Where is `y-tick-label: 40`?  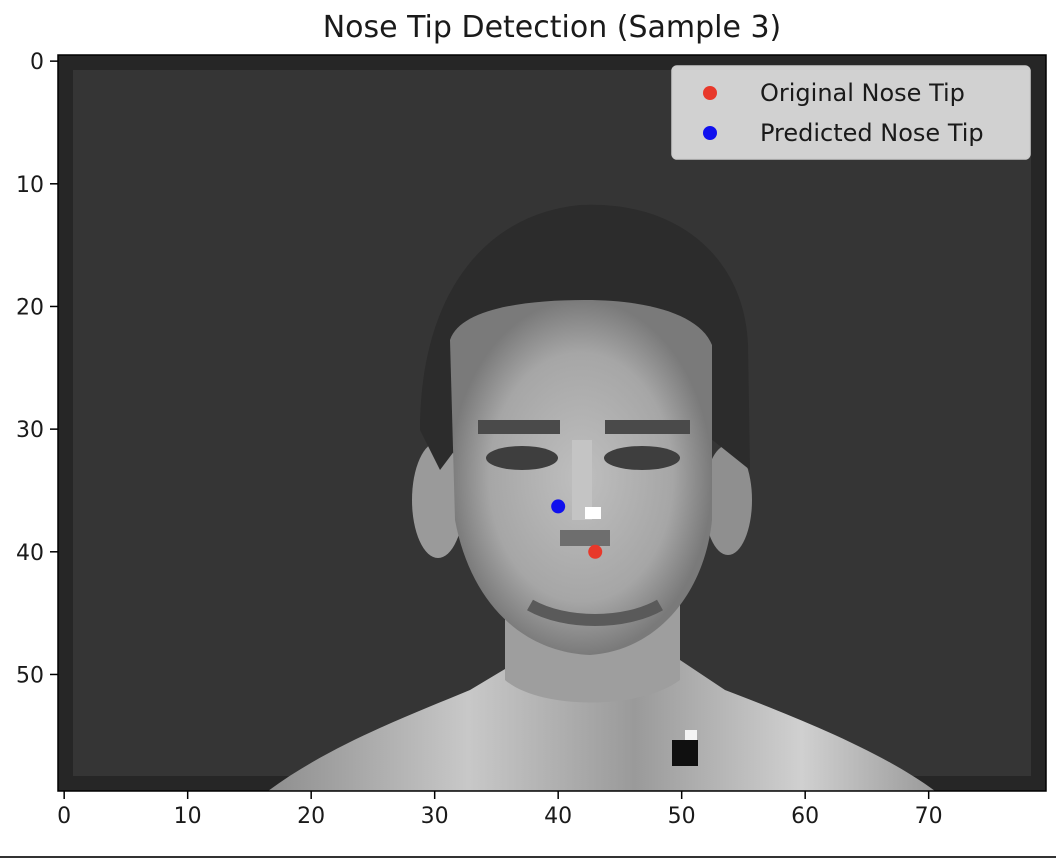 y-tick-label: 40 is located at coordinates (30, 553).